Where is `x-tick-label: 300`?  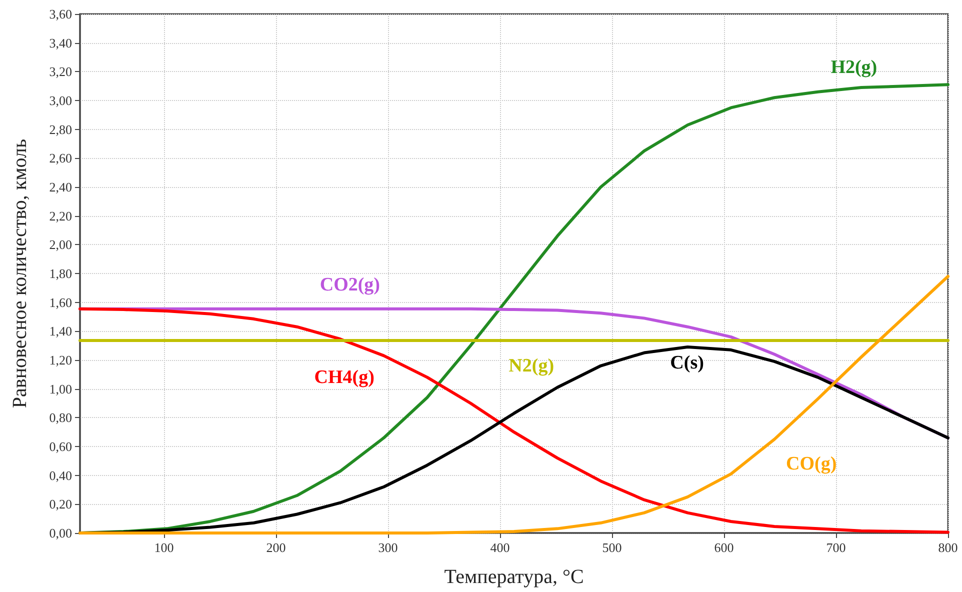
x-tick-label: 300 is located at coordinates (388, 547).